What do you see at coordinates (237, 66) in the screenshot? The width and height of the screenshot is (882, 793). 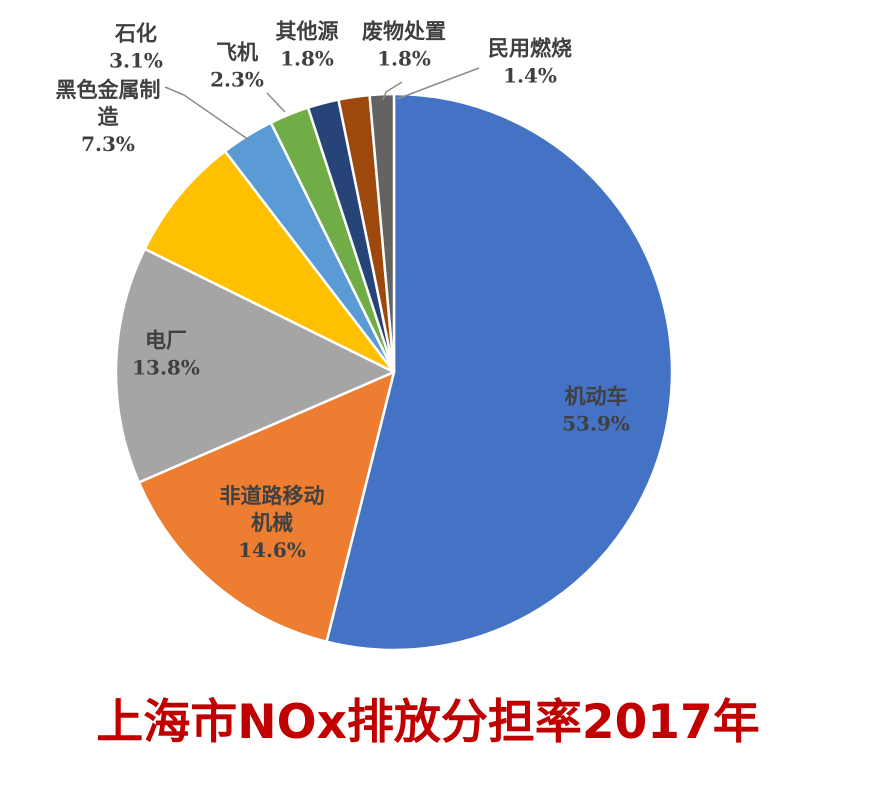 I see `slice-label: 飞机 2.3%` at bounding box center [237, 66].